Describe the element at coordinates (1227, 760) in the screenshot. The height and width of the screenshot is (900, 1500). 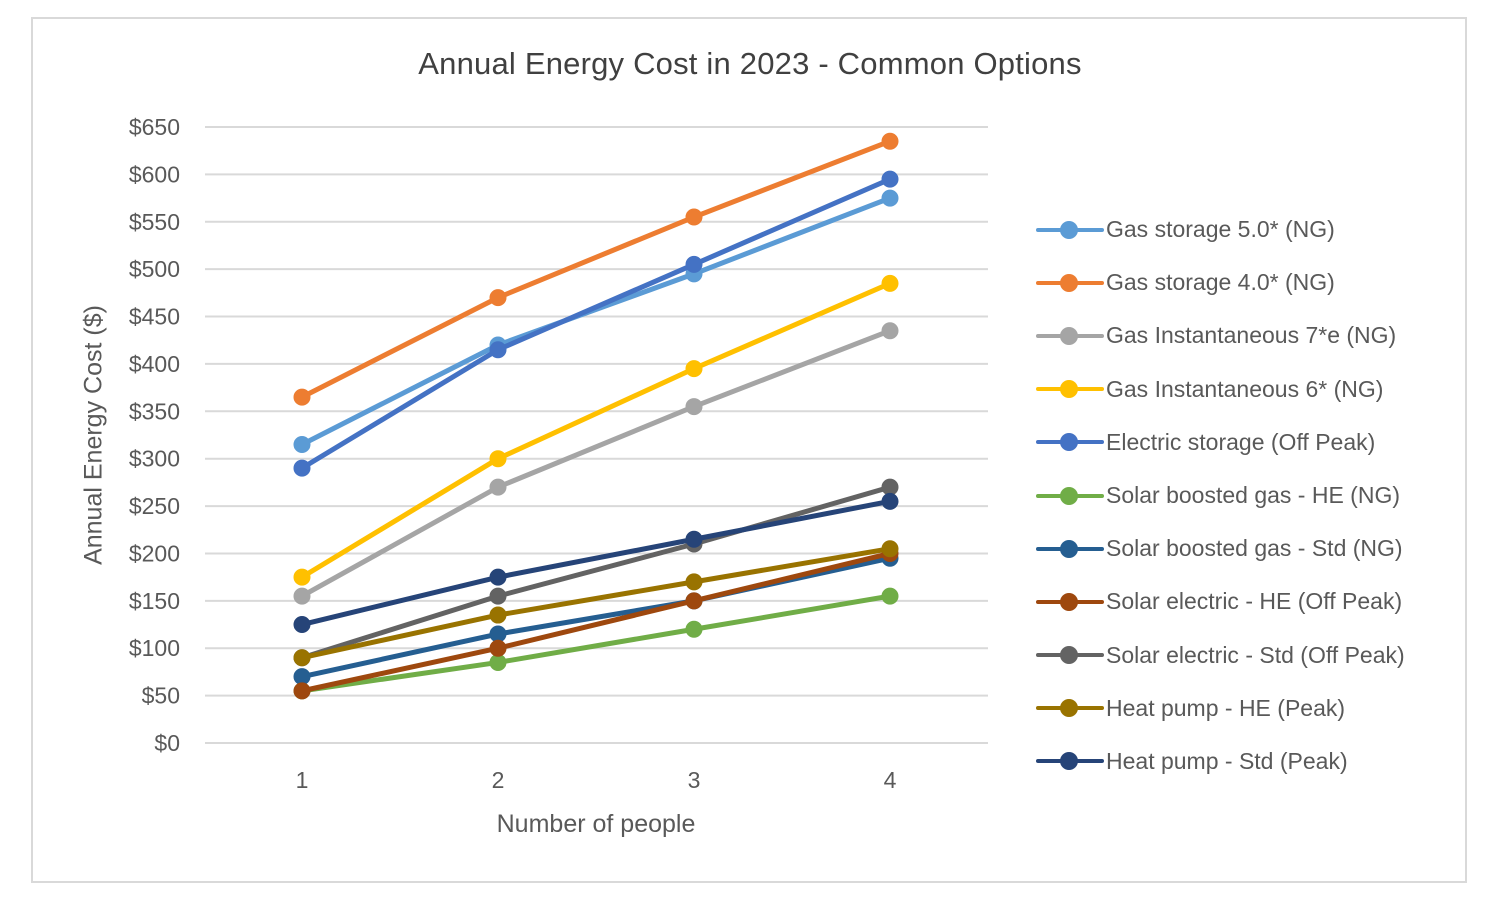
I see `legend-label: Heat pump - Std (Peak)` at that location.